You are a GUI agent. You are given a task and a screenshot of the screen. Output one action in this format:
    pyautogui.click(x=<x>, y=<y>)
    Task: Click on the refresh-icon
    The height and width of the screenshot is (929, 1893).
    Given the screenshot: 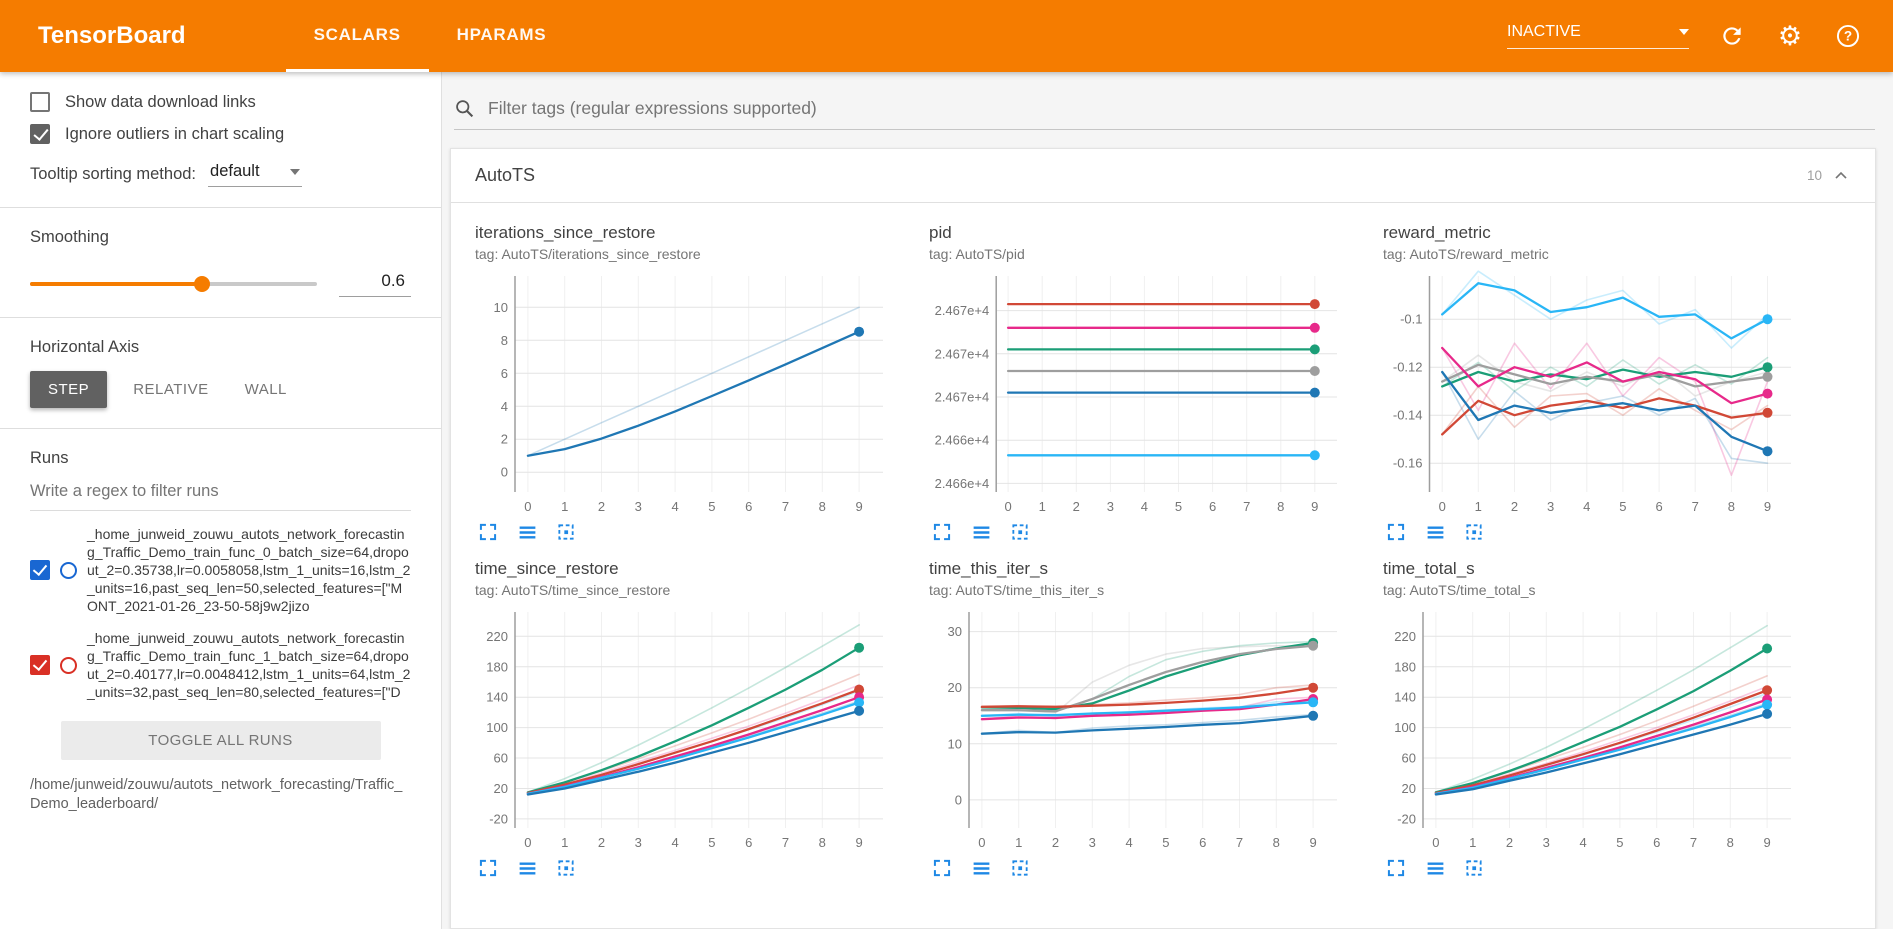 What is the action you would take?
    pyautogui.click(x=1732, y=36)
    